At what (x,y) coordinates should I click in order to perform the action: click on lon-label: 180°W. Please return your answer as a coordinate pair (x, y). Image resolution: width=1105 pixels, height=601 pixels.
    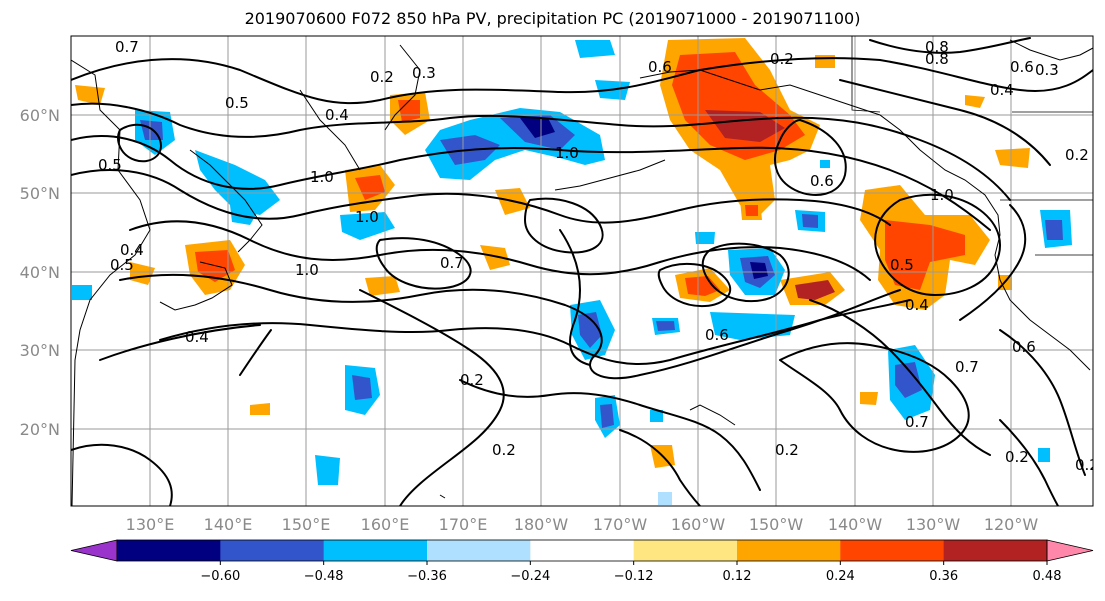
    Looking at the image, I should click on (541, 524).